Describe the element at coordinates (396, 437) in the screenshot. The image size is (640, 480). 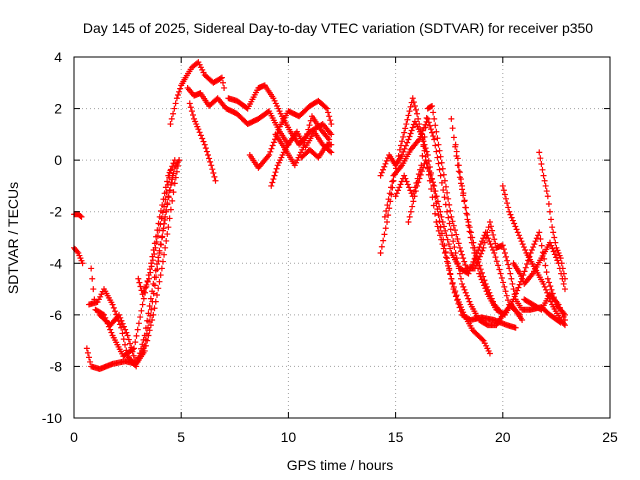
I see `x-tick-label: 15` at that location.